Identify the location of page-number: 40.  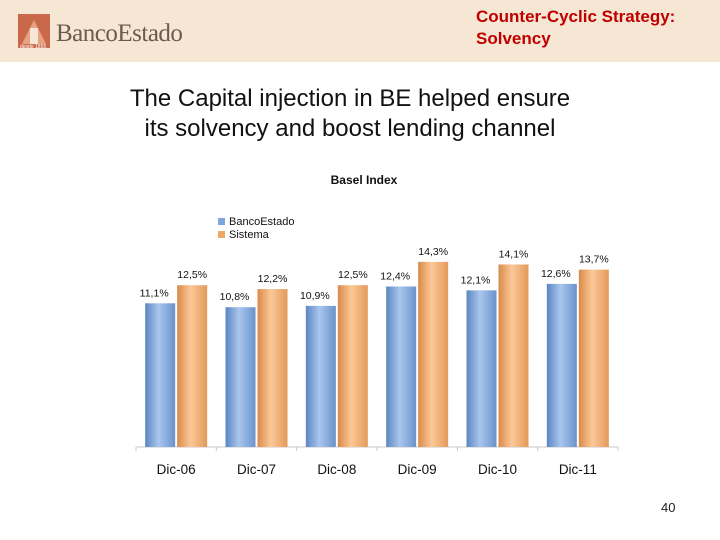
(668, 507).